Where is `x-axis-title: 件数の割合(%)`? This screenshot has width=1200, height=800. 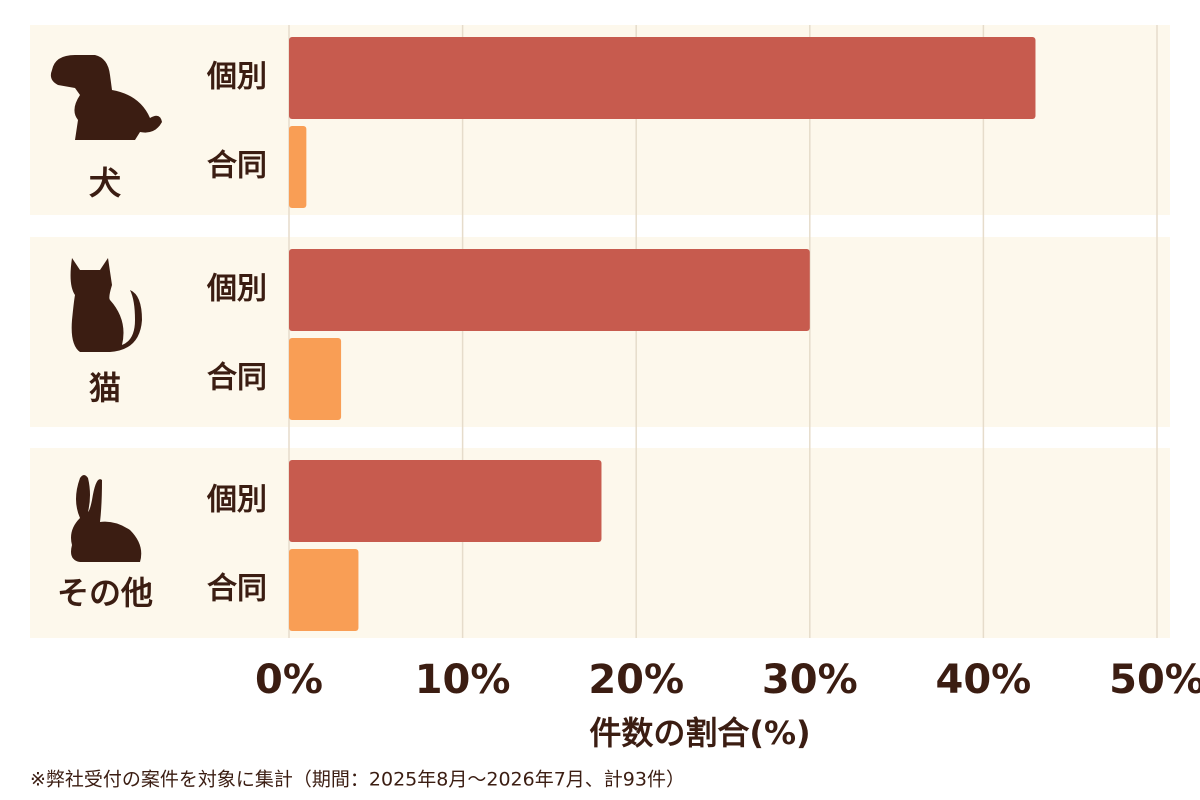
x-axis-title: 件数の割合(%) is located at coordinates (699, 733).